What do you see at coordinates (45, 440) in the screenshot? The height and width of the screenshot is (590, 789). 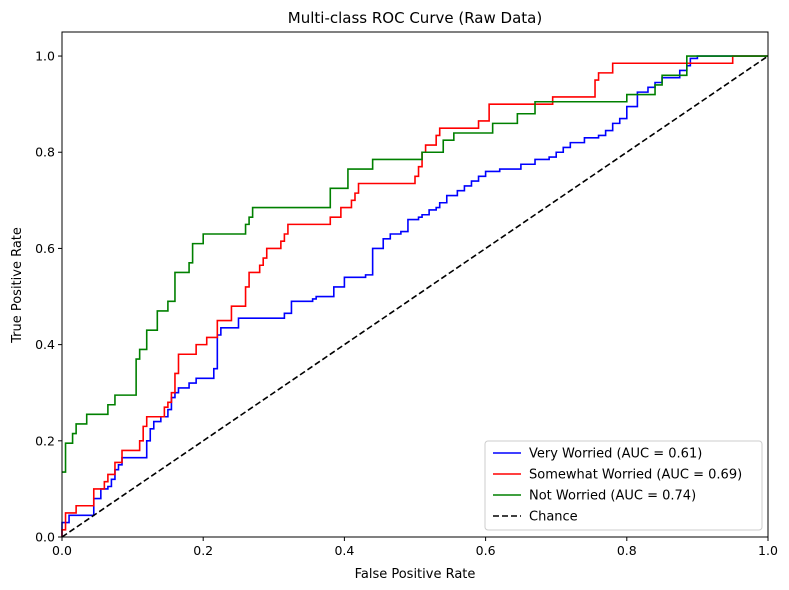 I see `y-tick-label-1: 0.2` at bounding box center [45, 440].